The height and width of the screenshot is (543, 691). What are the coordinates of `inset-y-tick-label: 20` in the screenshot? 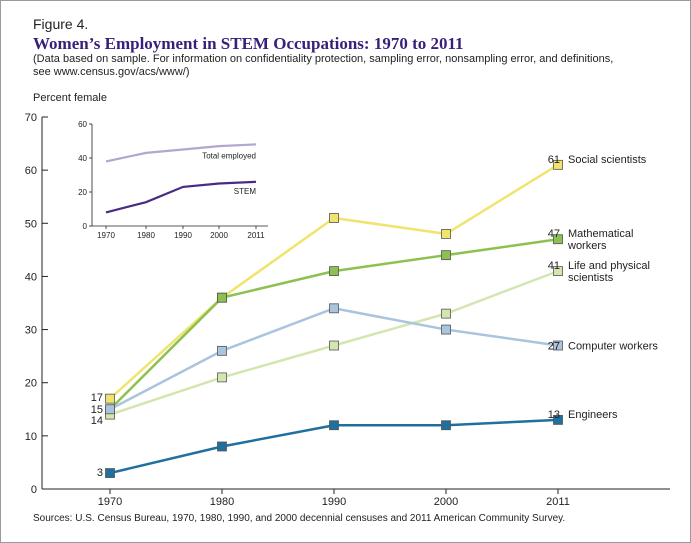 It's located at (82, 192).